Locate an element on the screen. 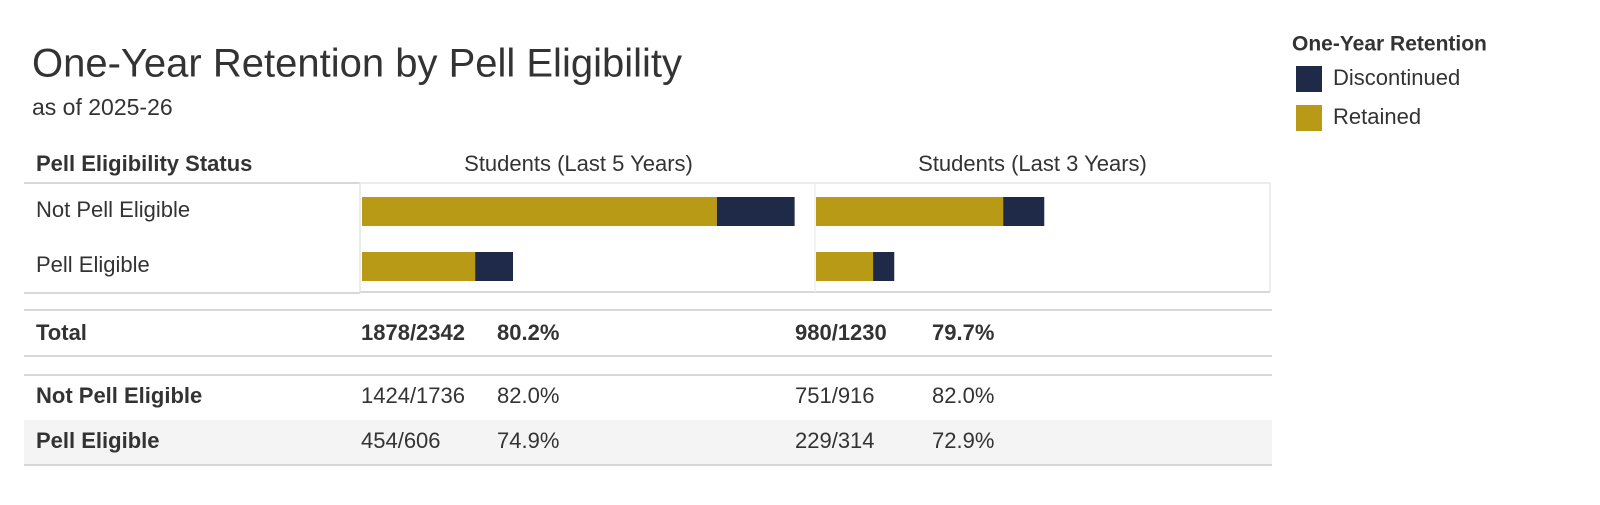  table-cell: 229/314 is located at coordinates (835, 440).